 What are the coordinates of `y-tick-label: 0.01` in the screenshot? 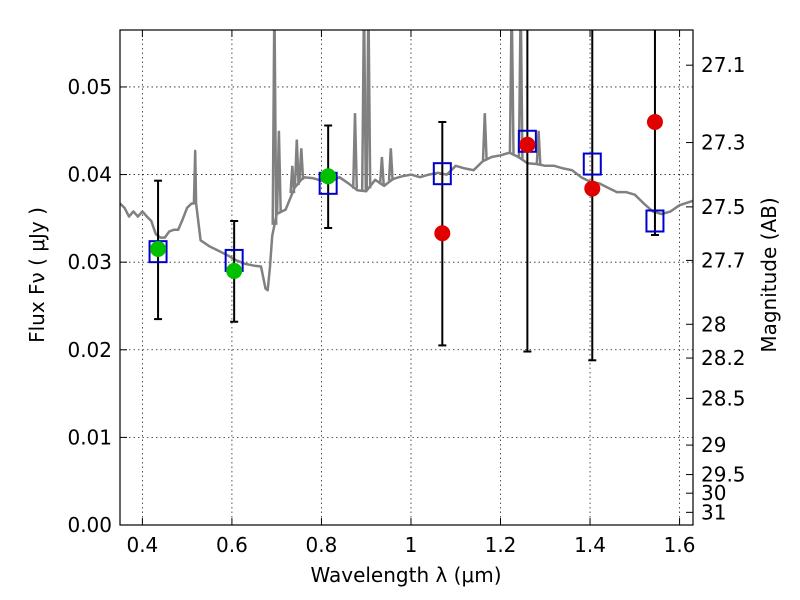 It's located at (89, 437).